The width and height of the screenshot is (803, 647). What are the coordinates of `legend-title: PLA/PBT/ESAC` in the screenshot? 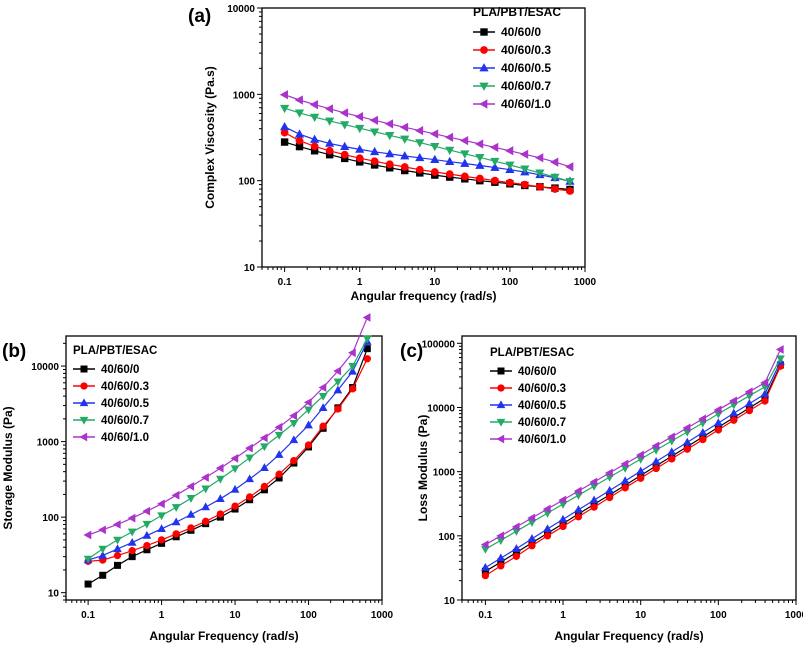 It's located at (532, 353).